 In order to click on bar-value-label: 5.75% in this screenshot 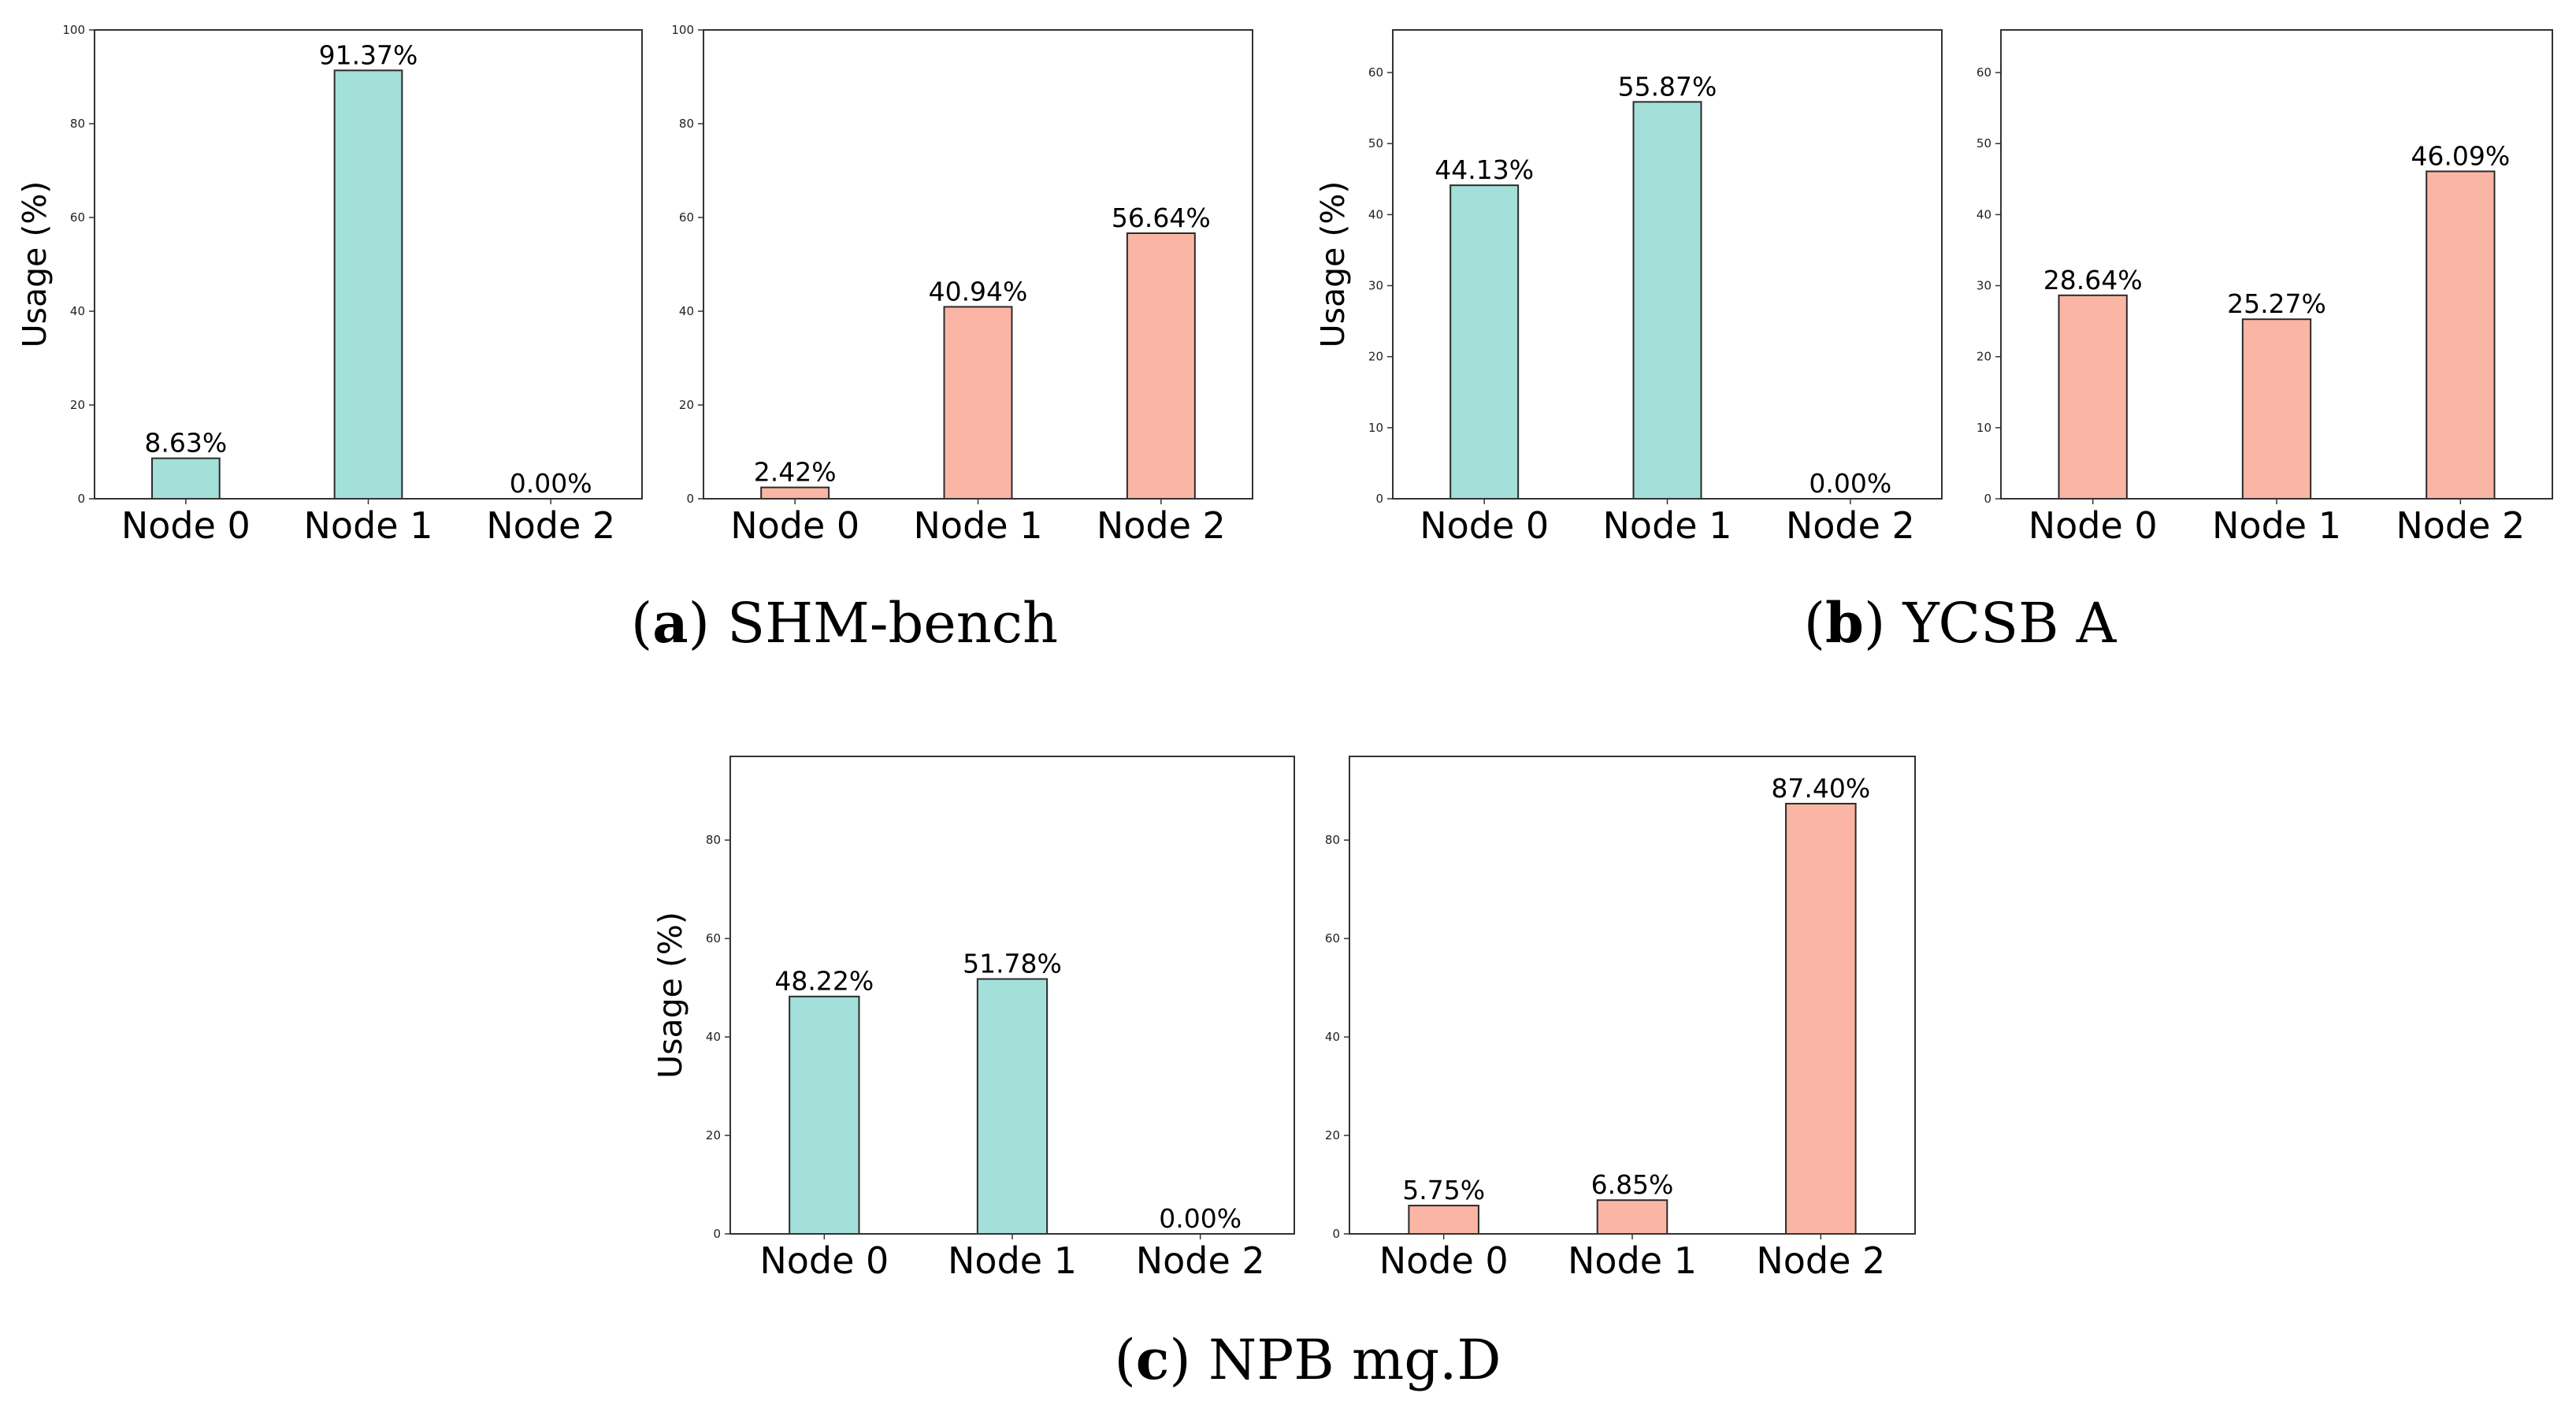, I will do `click(1443, 1191)`.